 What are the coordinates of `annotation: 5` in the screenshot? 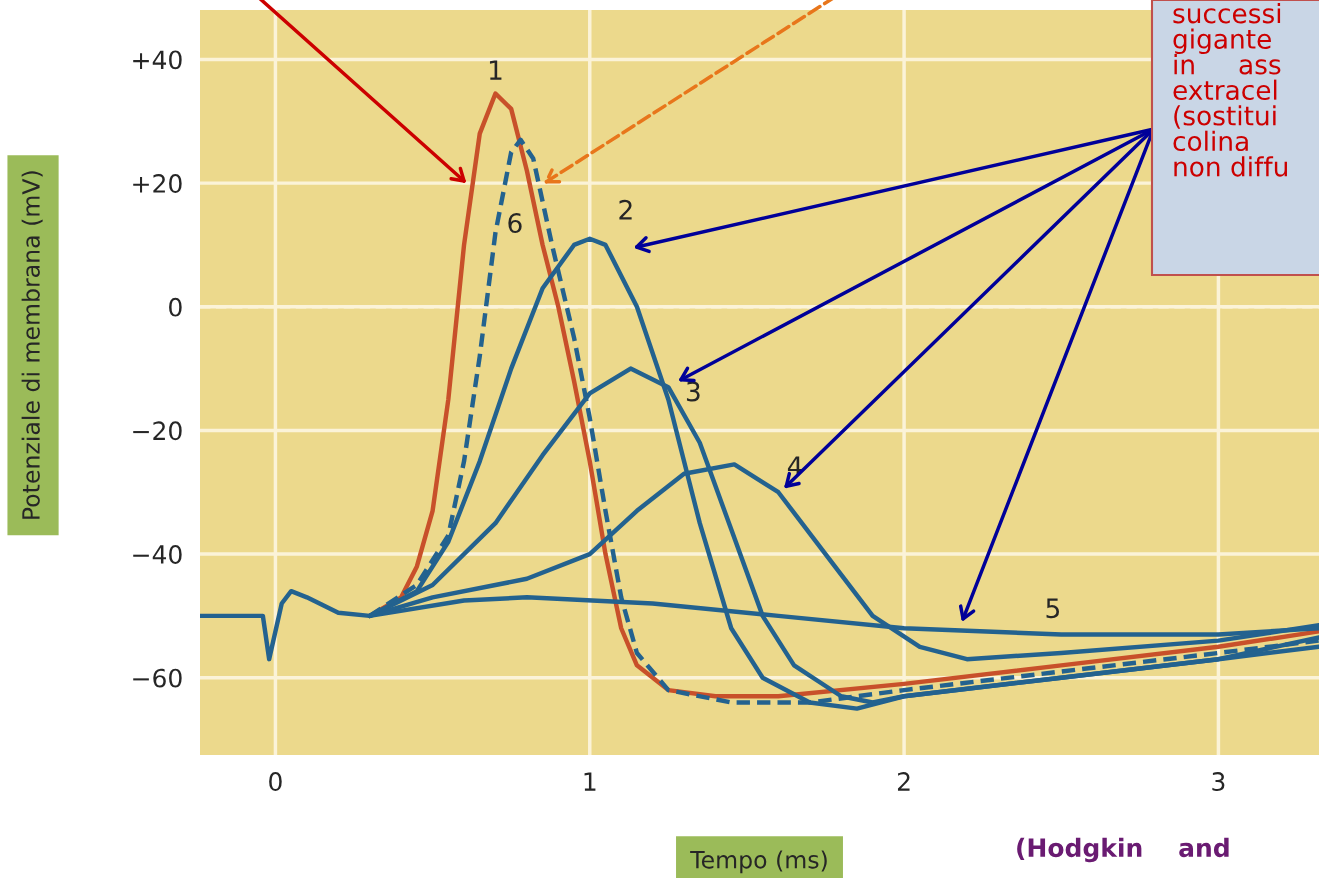 It's located at (1053, 608).